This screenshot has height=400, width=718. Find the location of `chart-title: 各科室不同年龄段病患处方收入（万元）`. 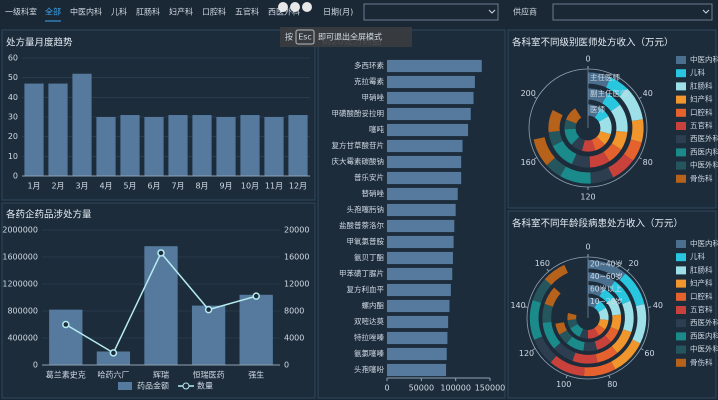

chart-title: 各科室不同年龄段病患处方收入（万元） is located at coordinates (597, 224).